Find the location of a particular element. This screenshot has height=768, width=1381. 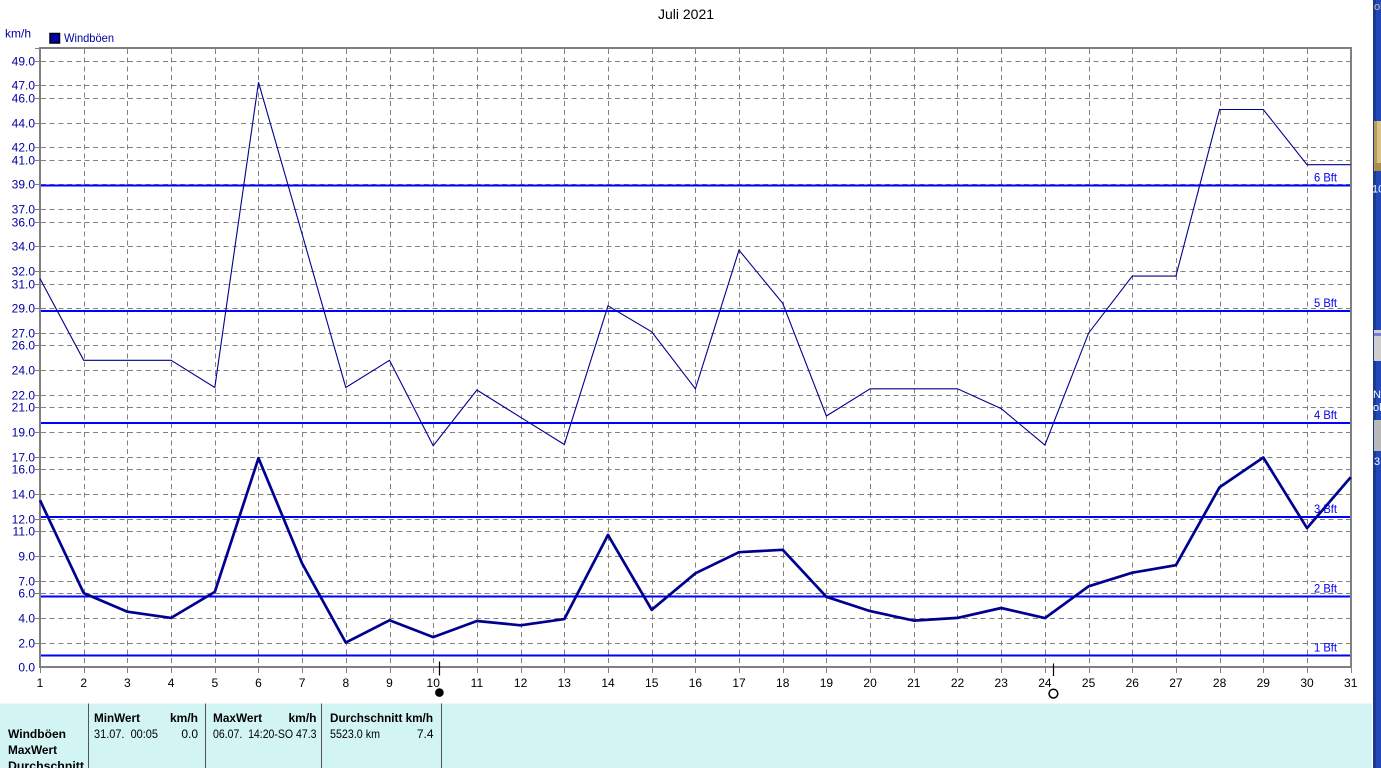

svg-text: 27.0 is located at coordinates (24, 334).